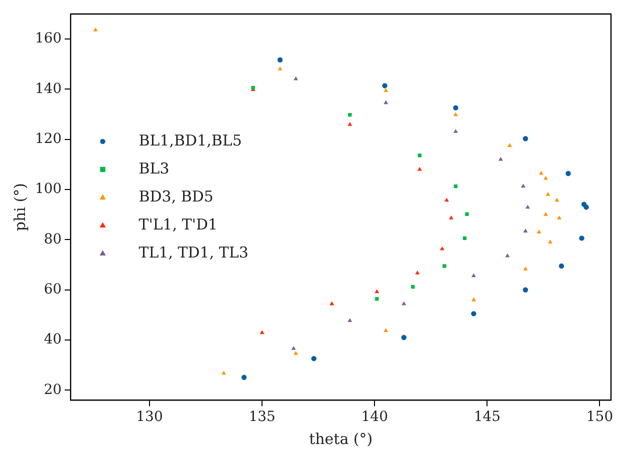 This screenshot has width=617, height=451. What do you see at coordinates (341, 439) in the screenshot?
I see `x-axis-title: theta (°)` at bounding box center [341, 439].